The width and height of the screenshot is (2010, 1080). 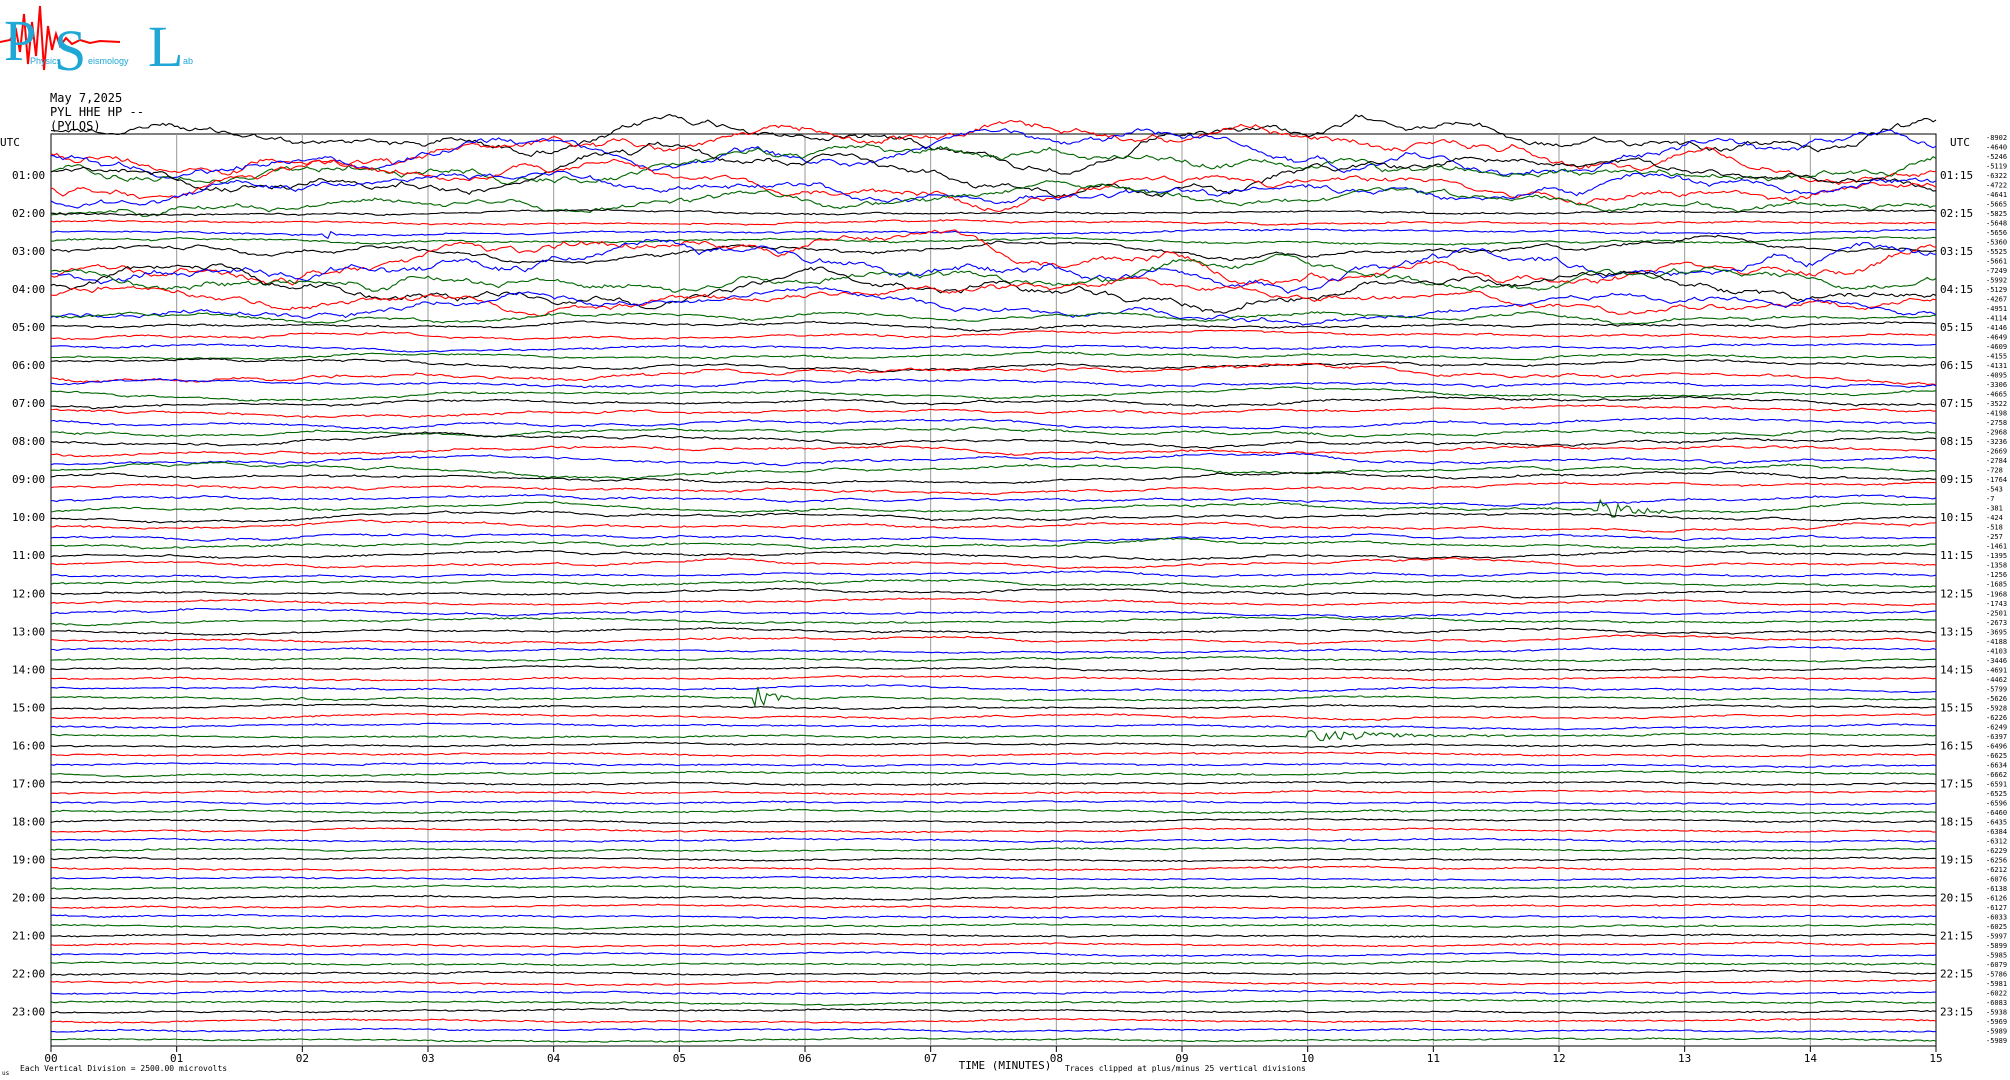 I want to click on trace-offset-label: -6083, so click(x=1996, y=1003).